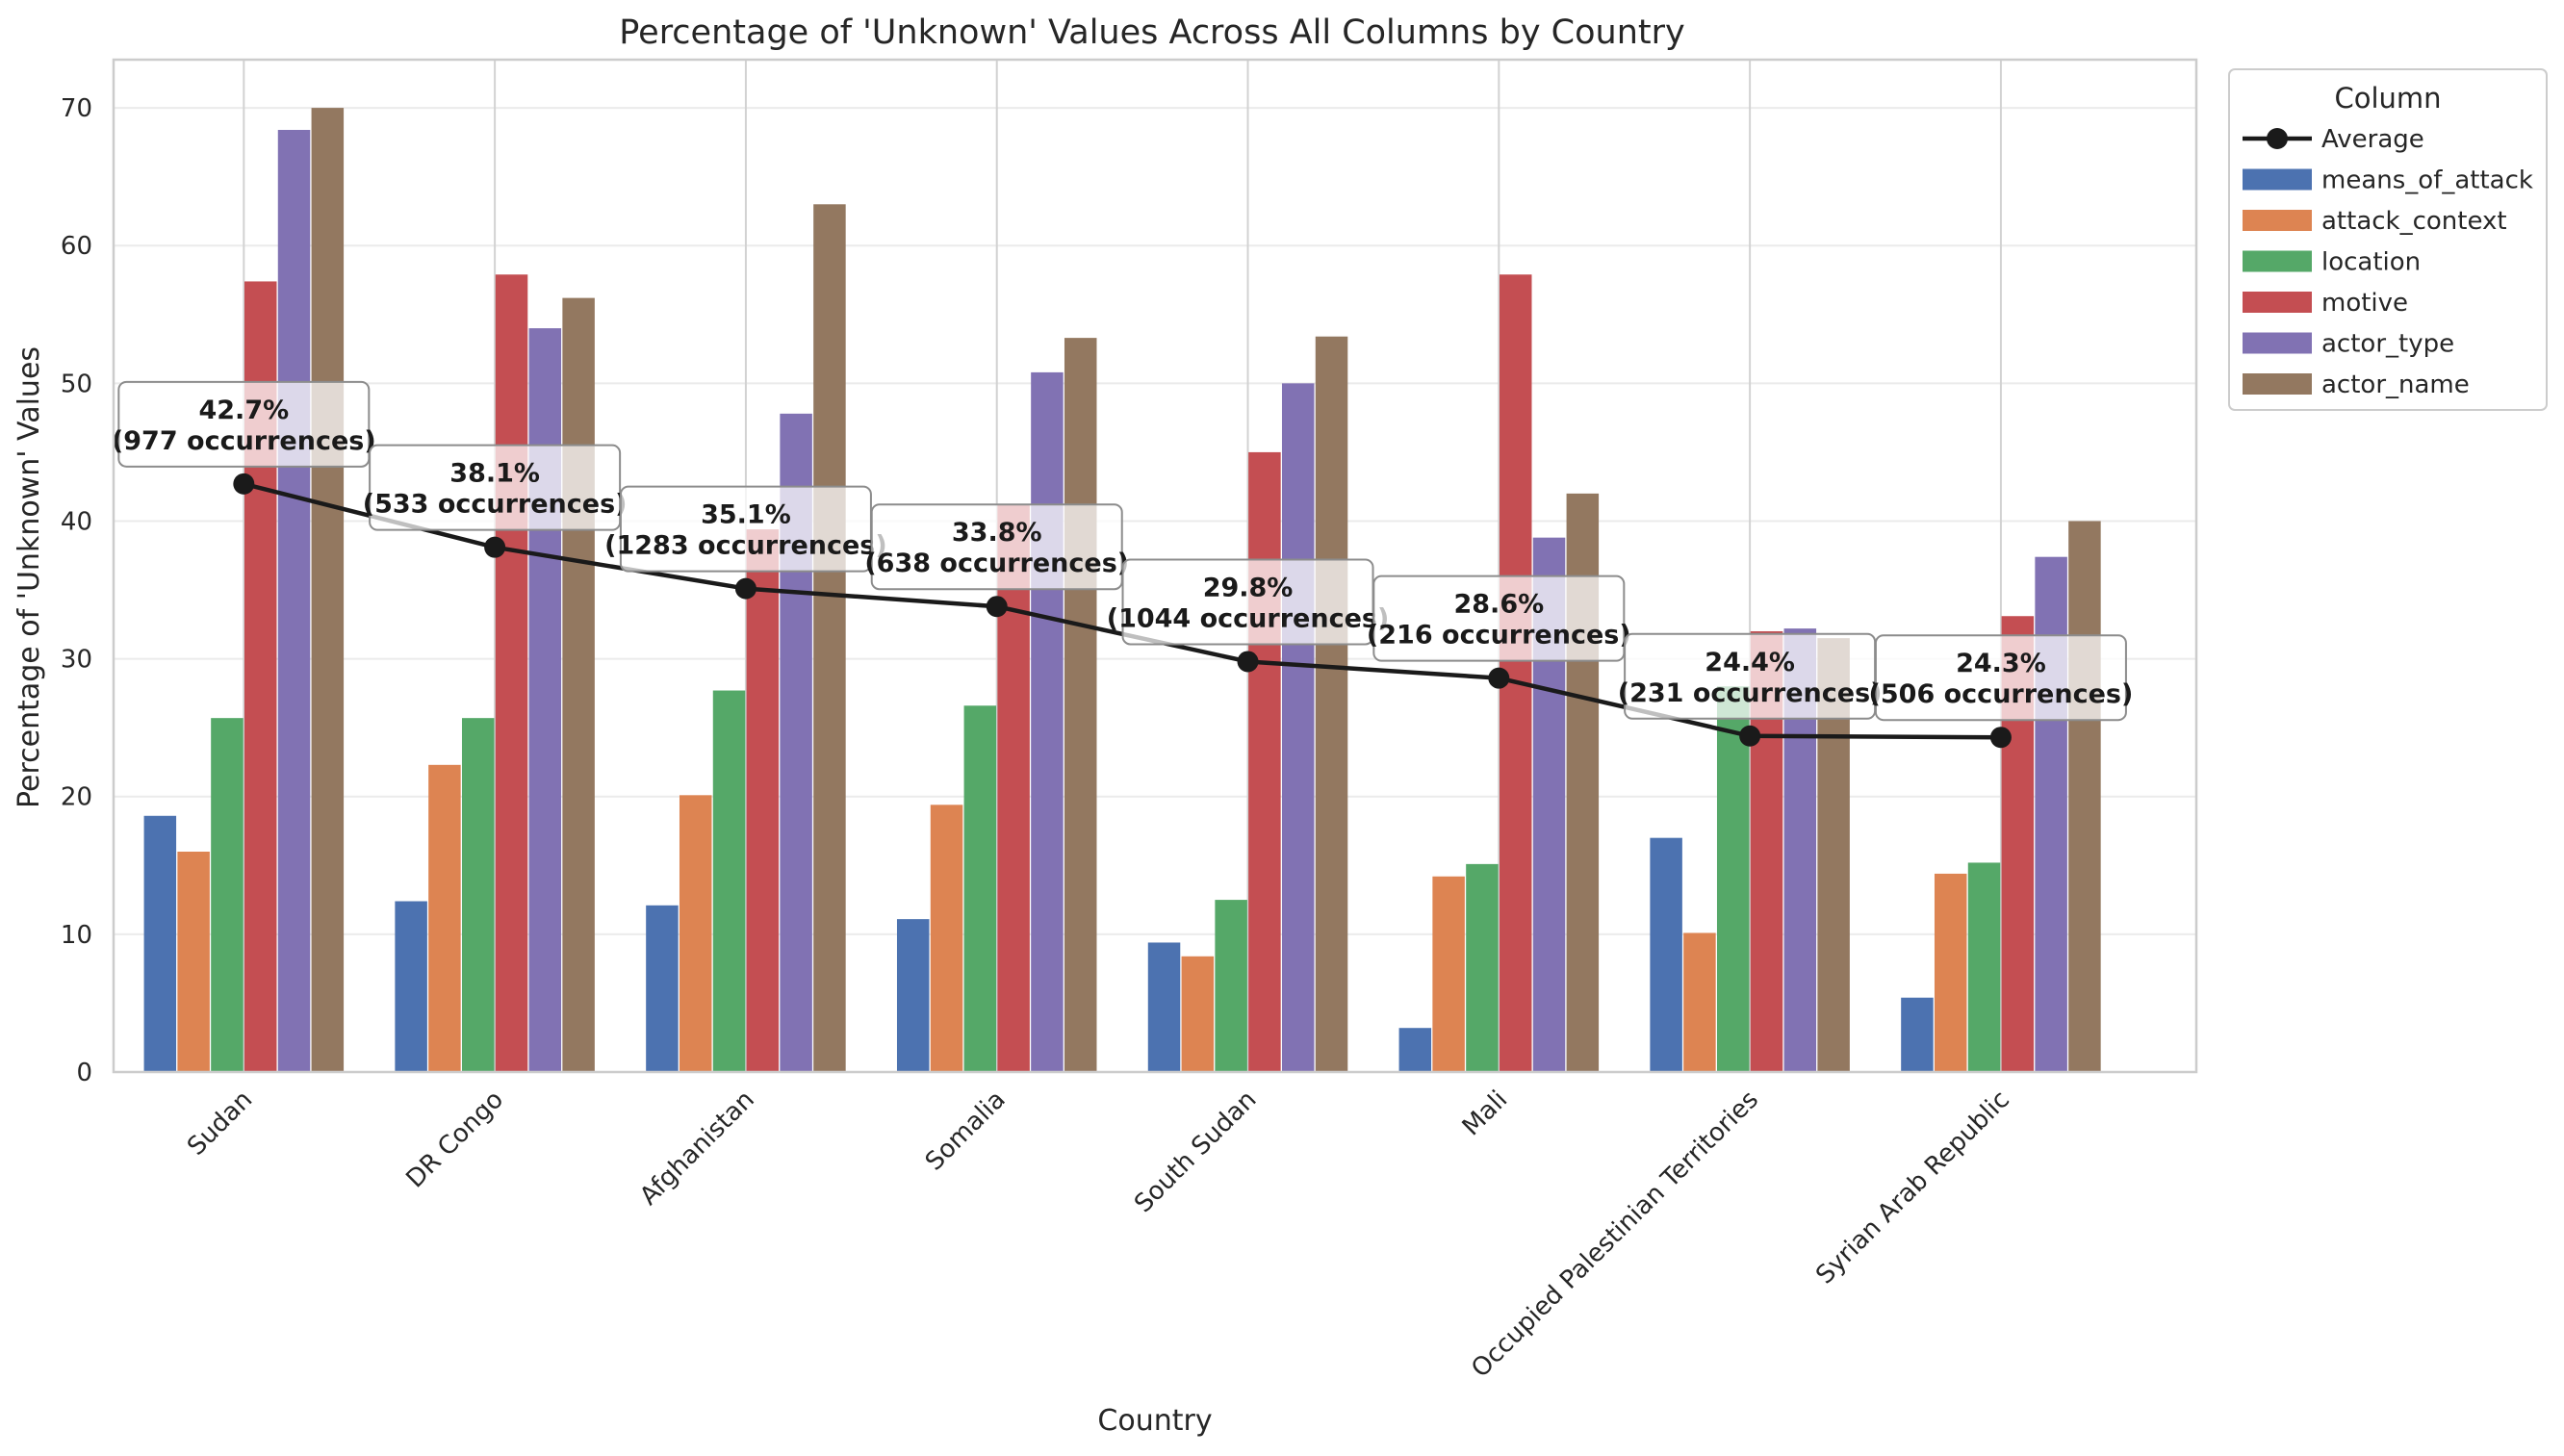  What do you see at coordinates (76, 935) in the screenshot?
I see `y-tick-label: 10` at bounding box center [76, 935].